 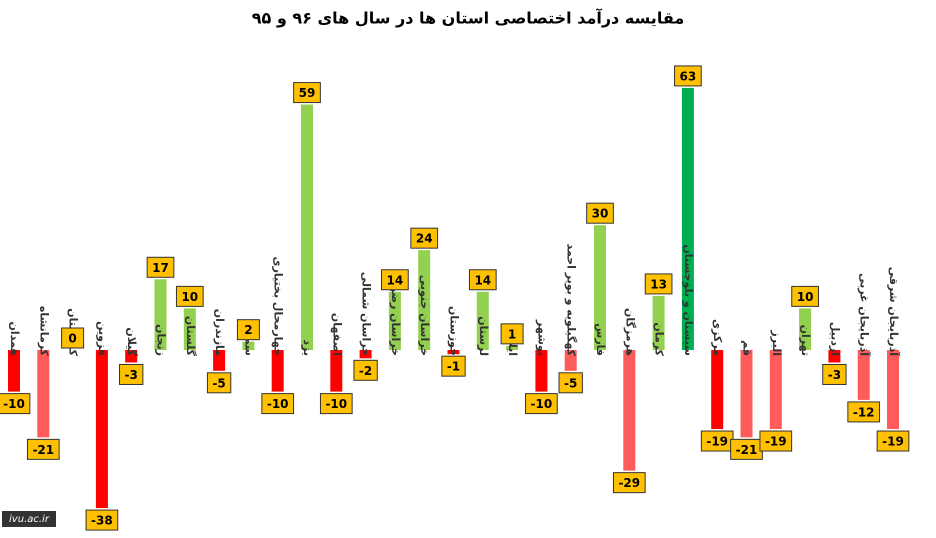 What do you see at coordinates (629, 332) in the screenshot?
I see `category-label: هرمزگان` at bounding box center [629, 332].